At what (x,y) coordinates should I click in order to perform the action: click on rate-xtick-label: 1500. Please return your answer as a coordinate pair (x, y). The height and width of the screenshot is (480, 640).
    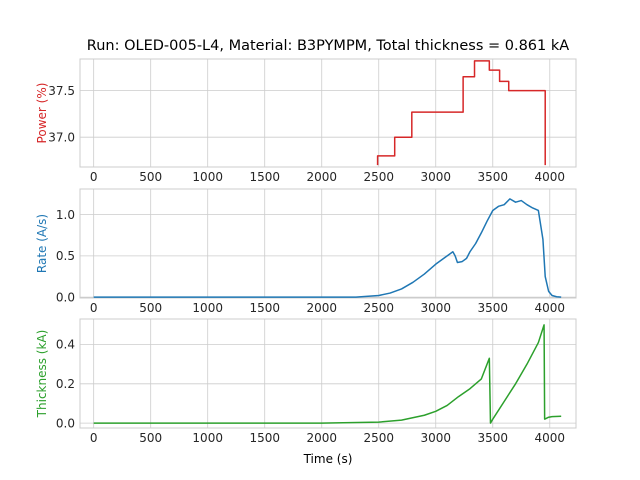
    Looking at the image, I should click on (264, 308).